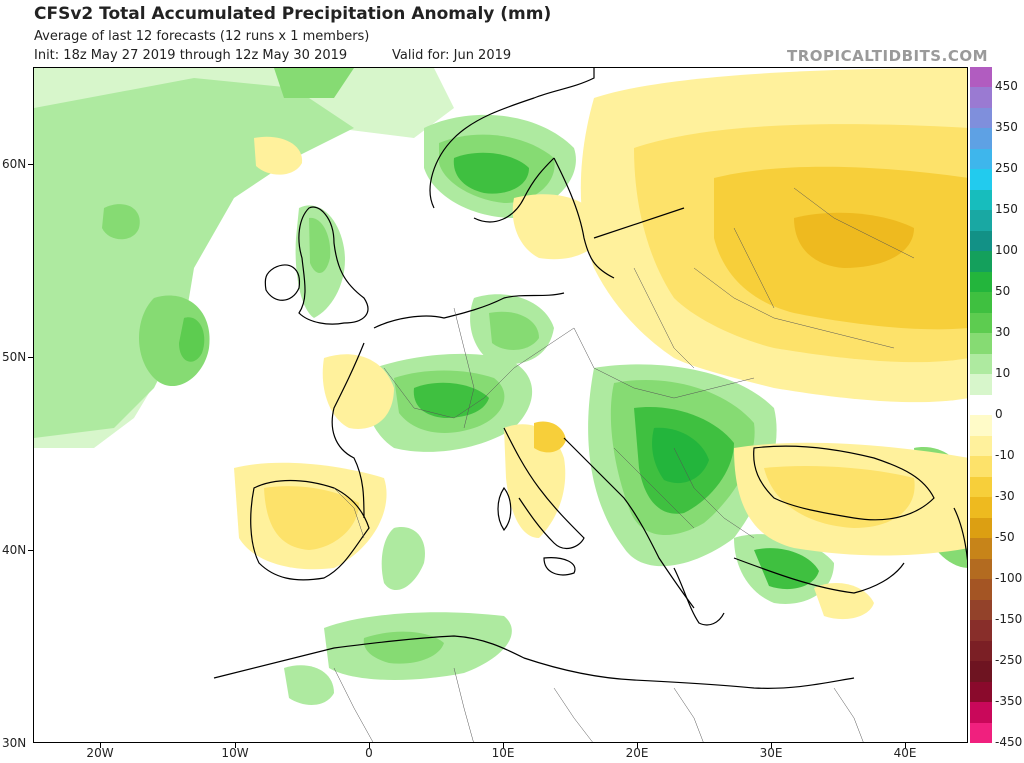  I want to click on lon-label-40e: 40E, so click(905, 753).